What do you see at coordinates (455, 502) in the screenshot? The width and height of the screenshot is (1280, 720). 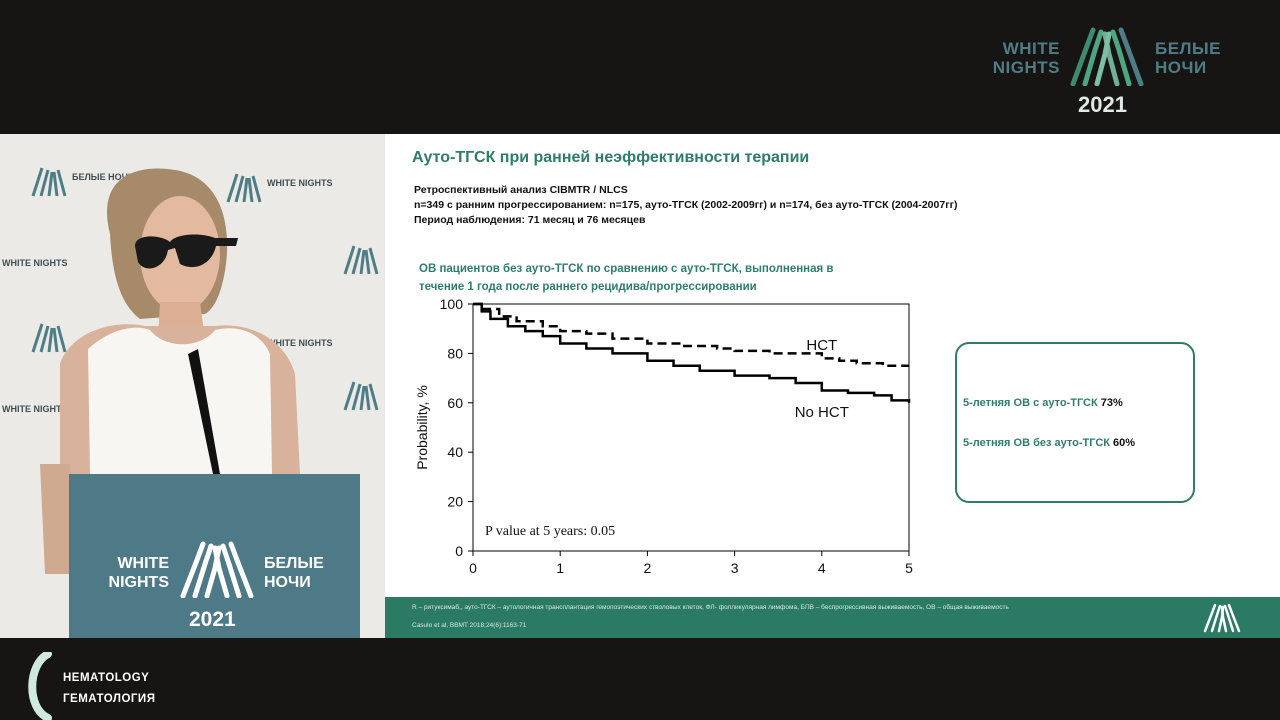 I see `y-tick-label: 20` at bounding box center [455, 502].